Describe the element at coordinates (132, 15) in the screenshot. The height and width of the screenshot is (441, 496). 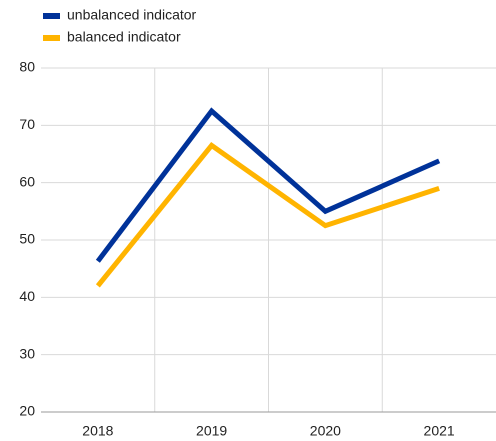
I see `legend-label: unbalanced indicator` at that location.